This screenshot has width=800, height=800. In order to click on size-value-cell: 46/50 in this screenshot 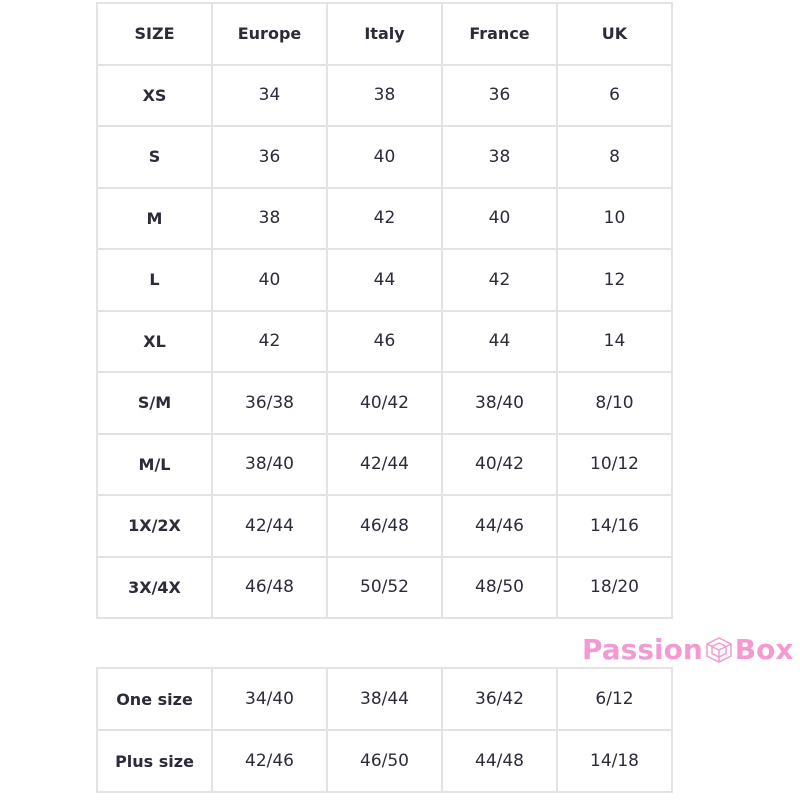, I will do `click(384, 761)`.